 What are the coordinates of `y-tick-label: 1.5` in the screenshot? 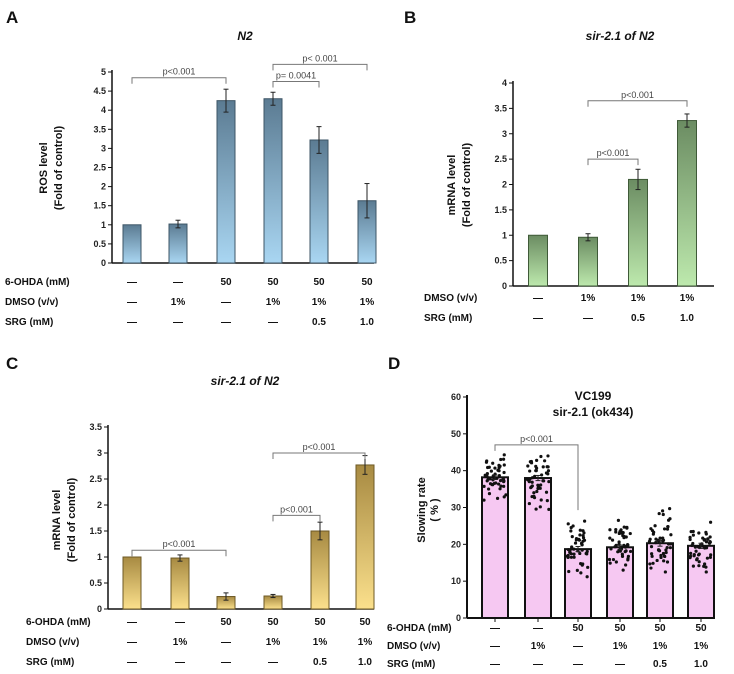 It's located at (99, 206).